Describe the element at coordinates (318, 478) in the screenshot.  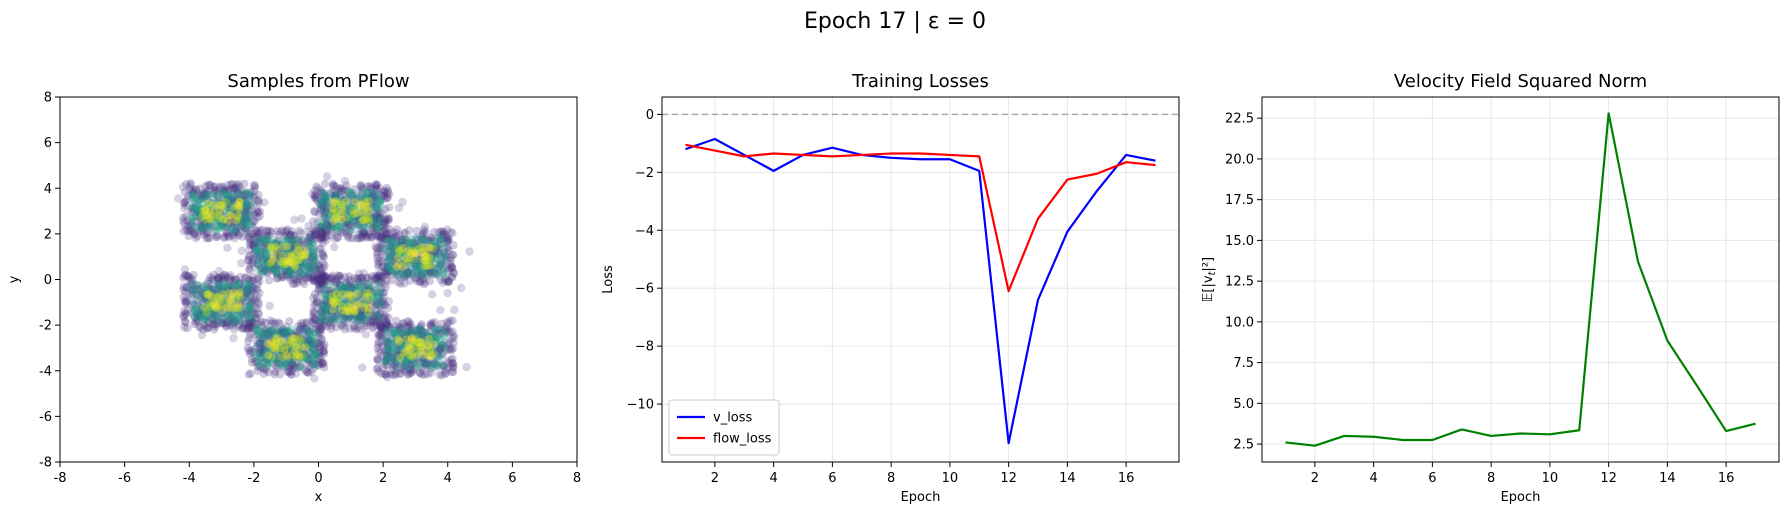
I see `x-tick-label: 0` at that location.